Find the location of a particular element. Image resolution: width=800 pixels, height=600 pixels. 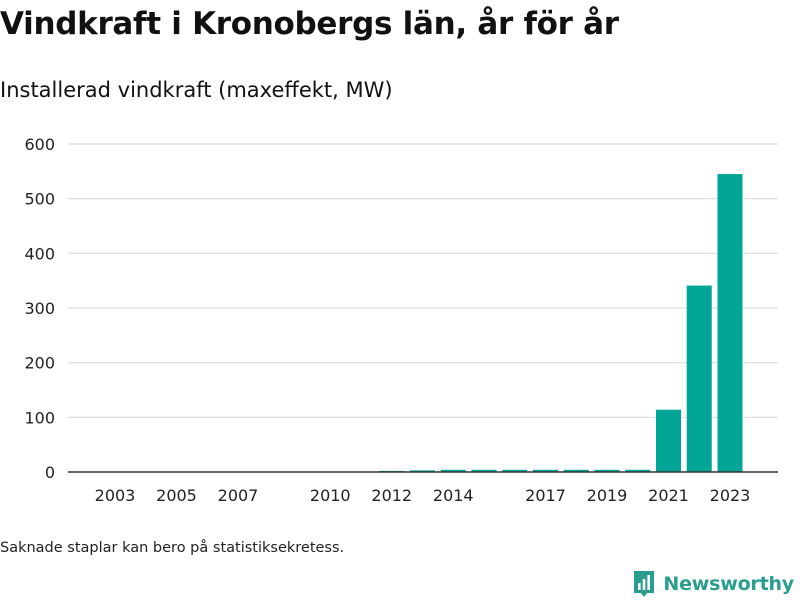

x-tick-label-2012: 2012 is located at coordinates (391, 495).